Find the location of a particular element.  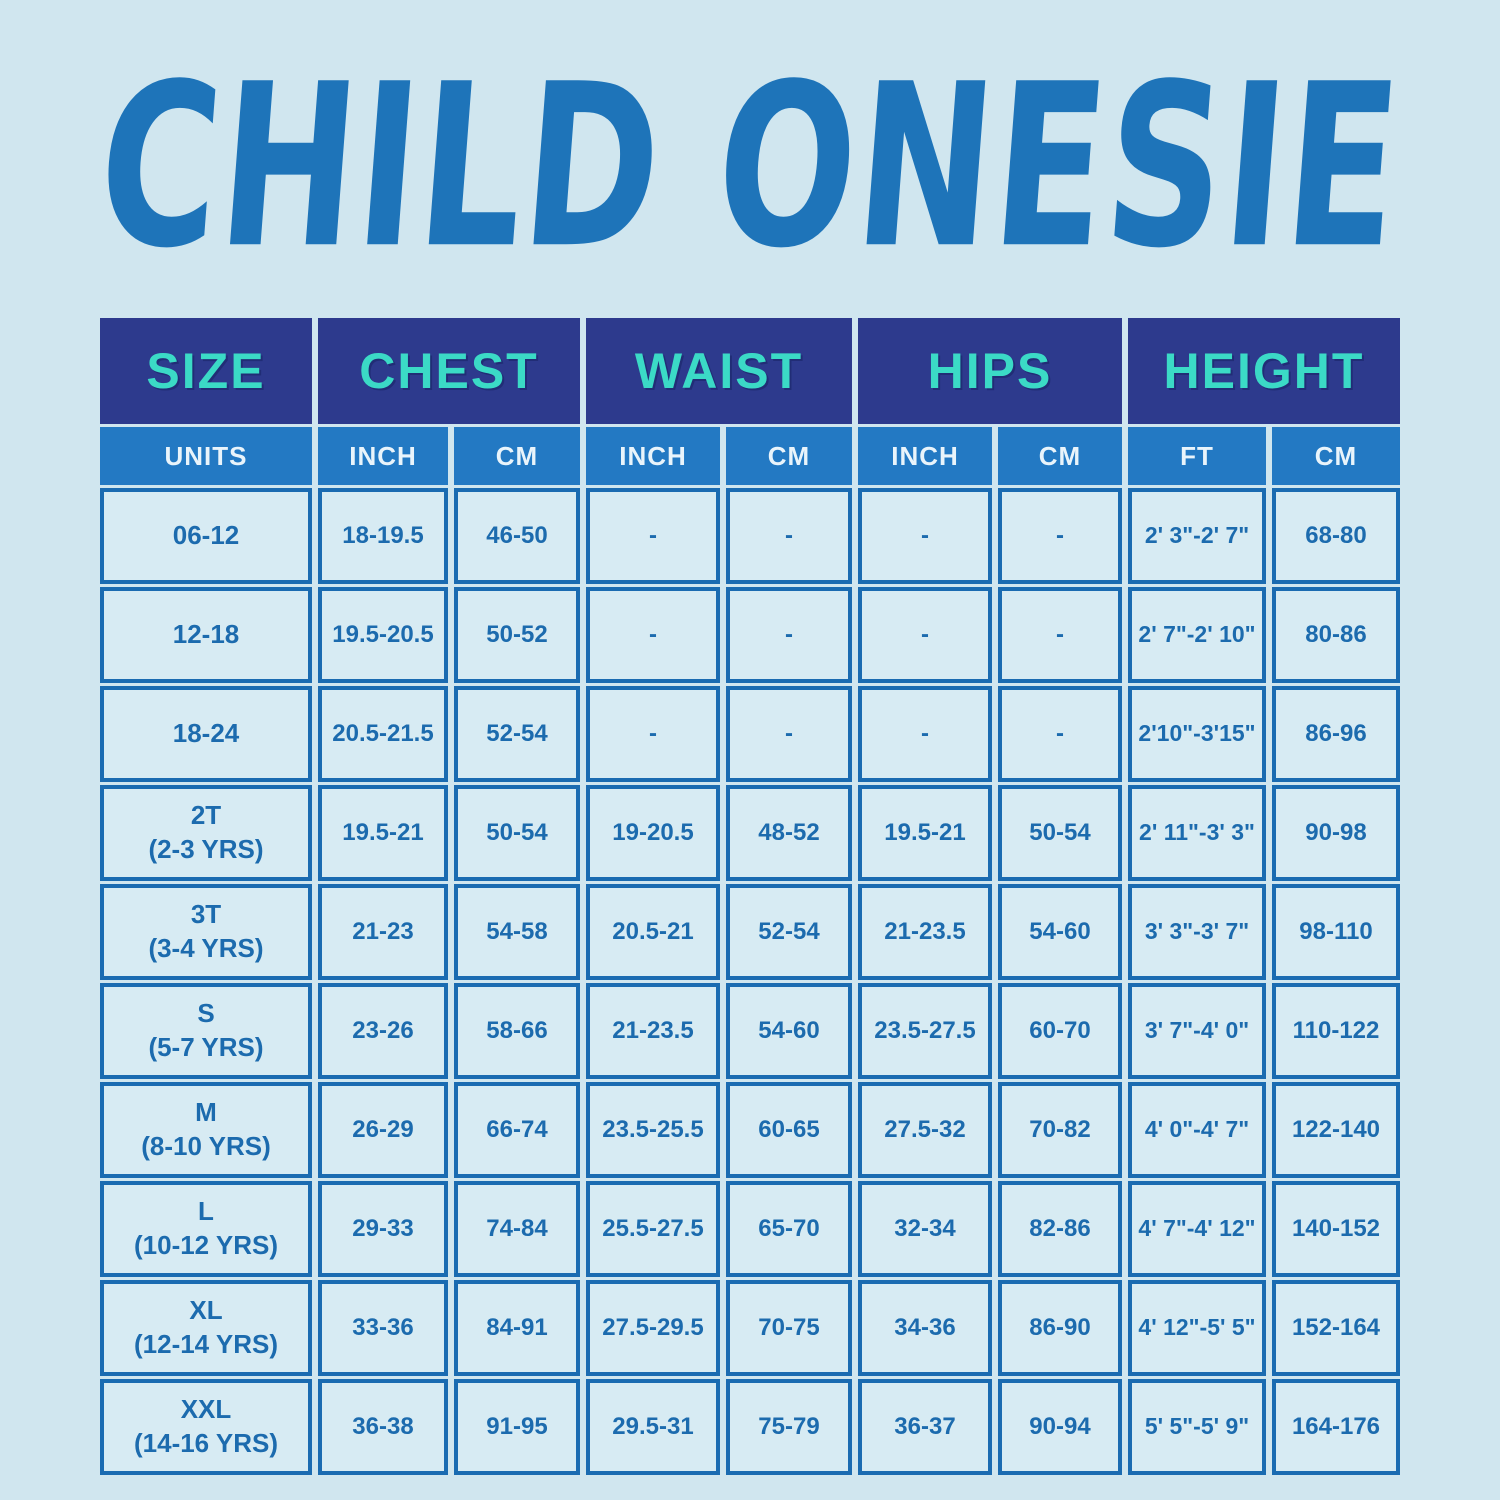

size-label: 06-12 is located at coordinates (206, 535).